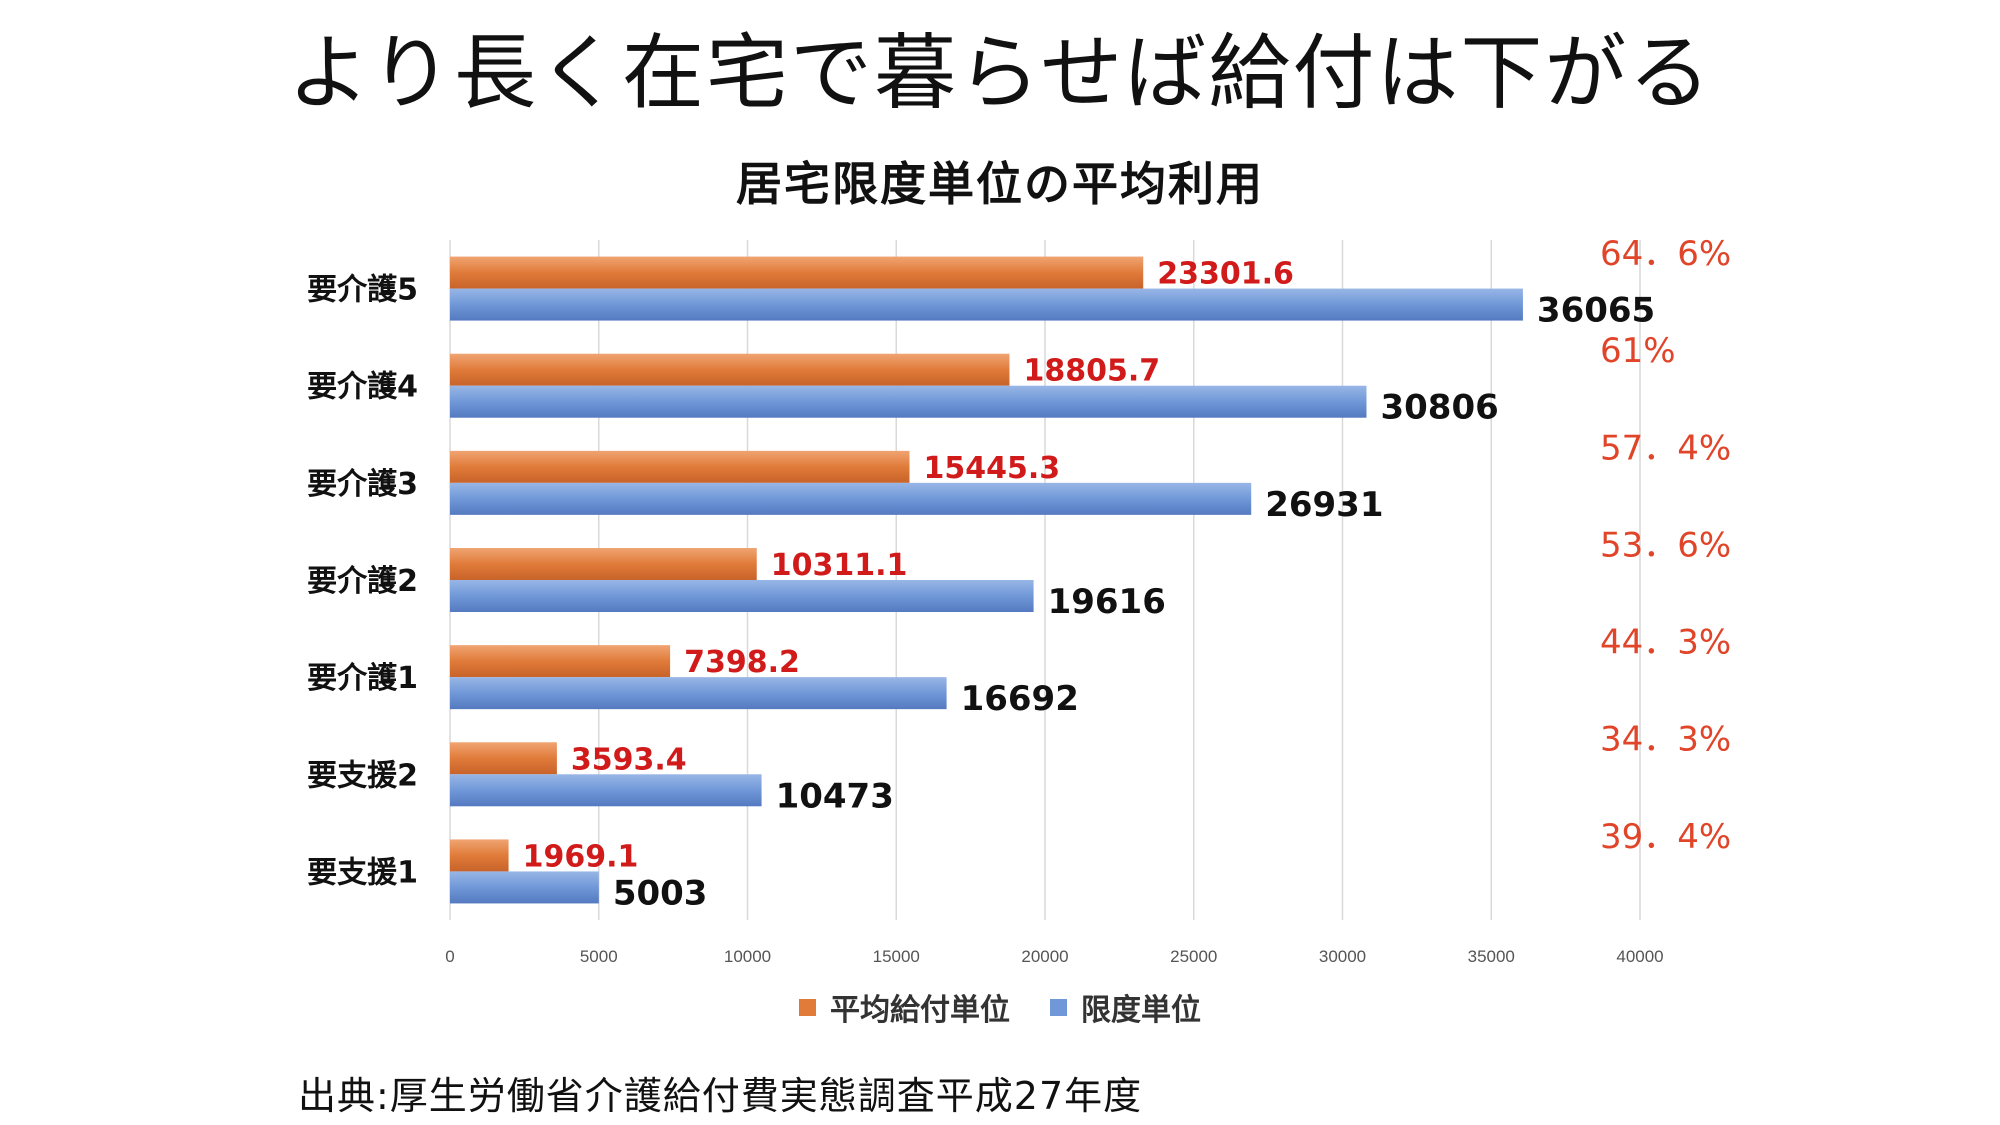  I want to click on percent-label-0: 64．6%, so click(1665, 254).